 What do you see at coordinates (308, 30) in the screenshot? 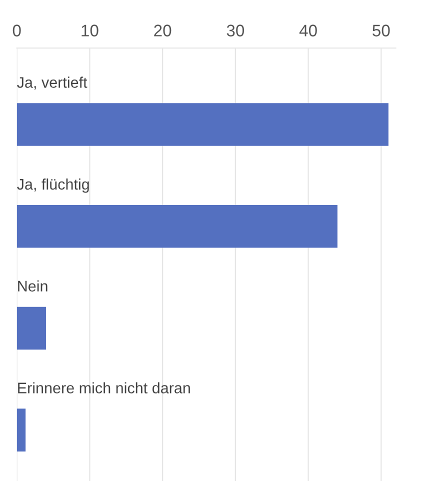
I see `x-tick-label: 40` at bounding box center [308, 30].